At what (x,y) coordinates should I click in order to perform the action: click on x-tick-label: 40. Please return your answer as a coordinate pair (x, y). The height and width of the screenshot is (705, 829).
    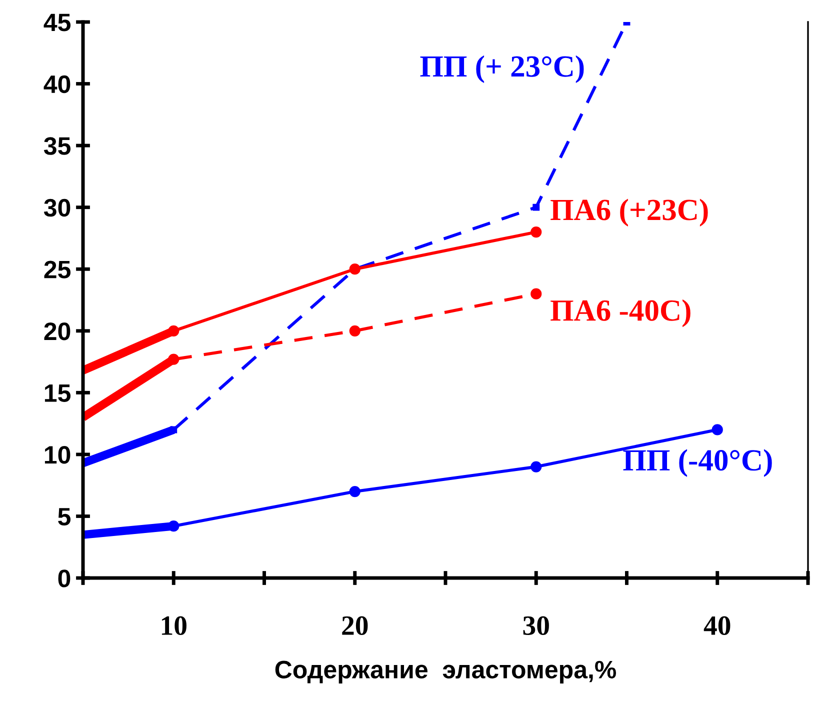
    Looking at the image, I should click on (717, 626).